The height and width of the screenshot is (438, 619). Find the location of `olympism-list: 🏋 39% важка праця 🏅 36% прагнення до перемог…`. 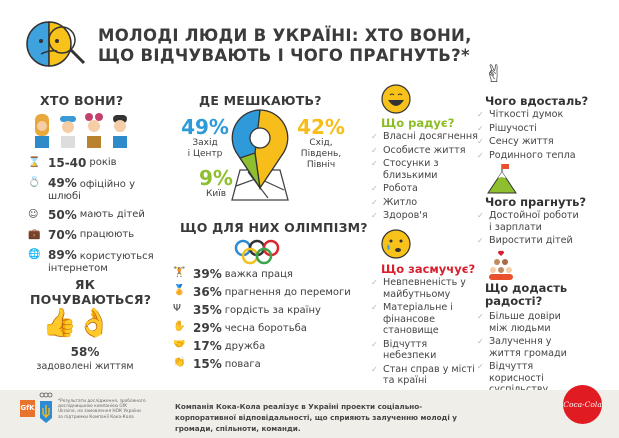

olympism-list: 🏋 39% важка праця 🏅 36% прагнення до перемог… is located at coordinates (262, 319).